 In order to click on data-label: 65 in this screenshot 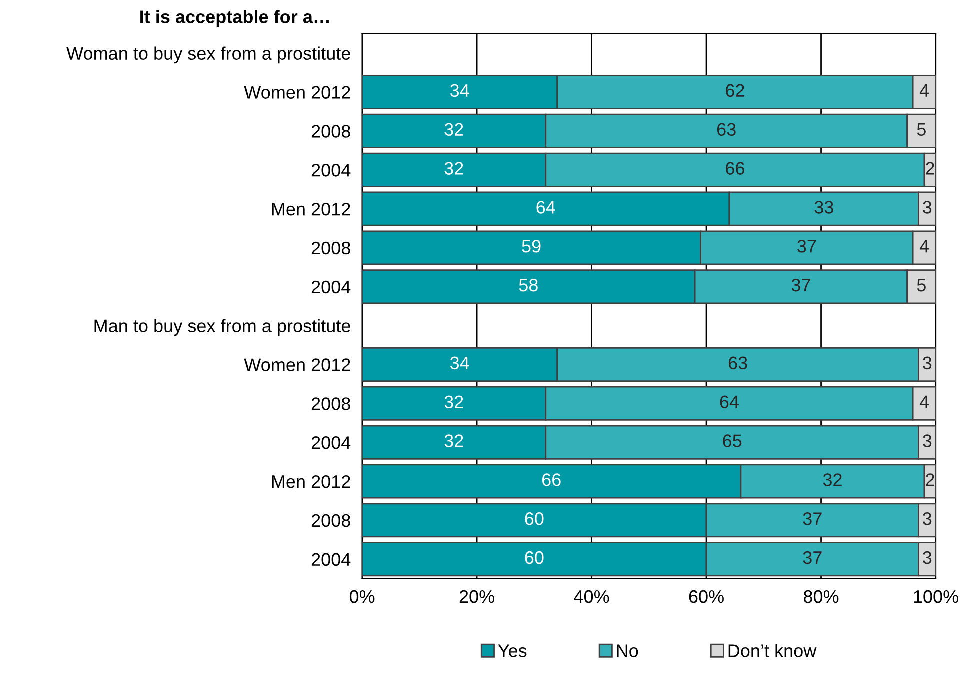, I will do `click(732, 441)`.